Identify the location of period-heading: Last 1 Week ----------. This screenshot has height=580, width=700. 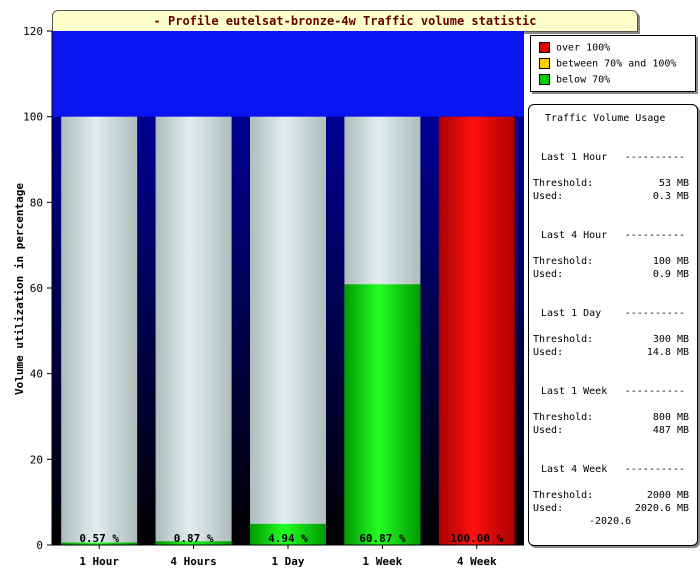
(616, 391).